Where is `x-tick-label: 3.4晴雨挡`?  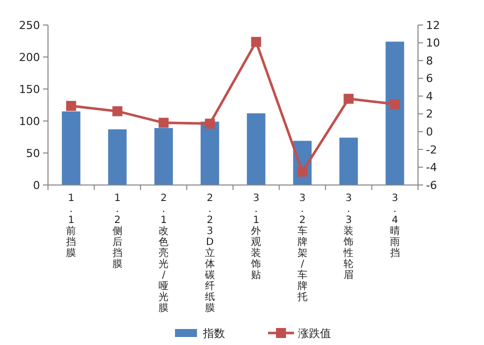 x-tick-label: 3.4晴雨挡 is located at coordinates (395, 226).